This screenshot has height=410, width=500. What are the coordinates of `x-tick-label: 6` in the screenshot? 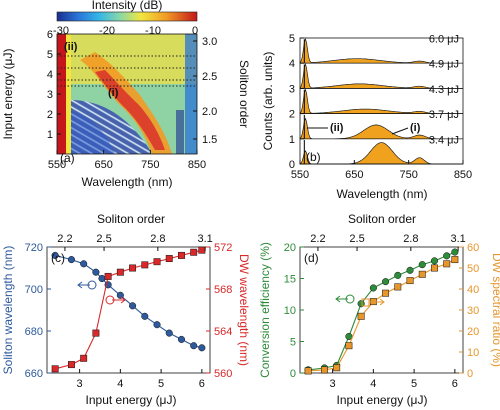 It's located at (455, 384).